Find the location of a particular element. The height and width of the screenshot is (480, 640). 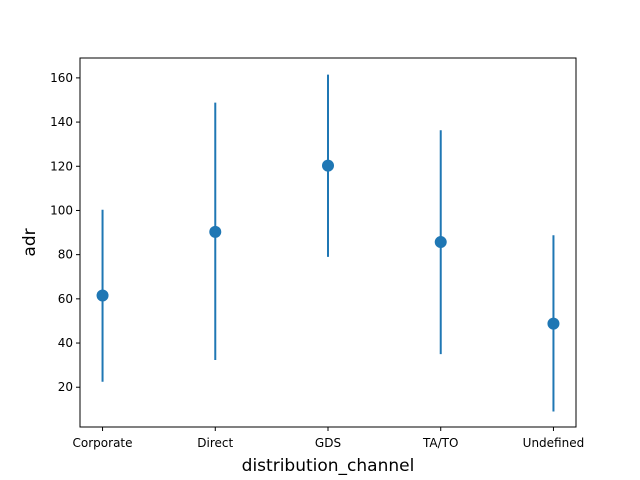

y-tick-label: 20 is located at coordinates (65, 387).